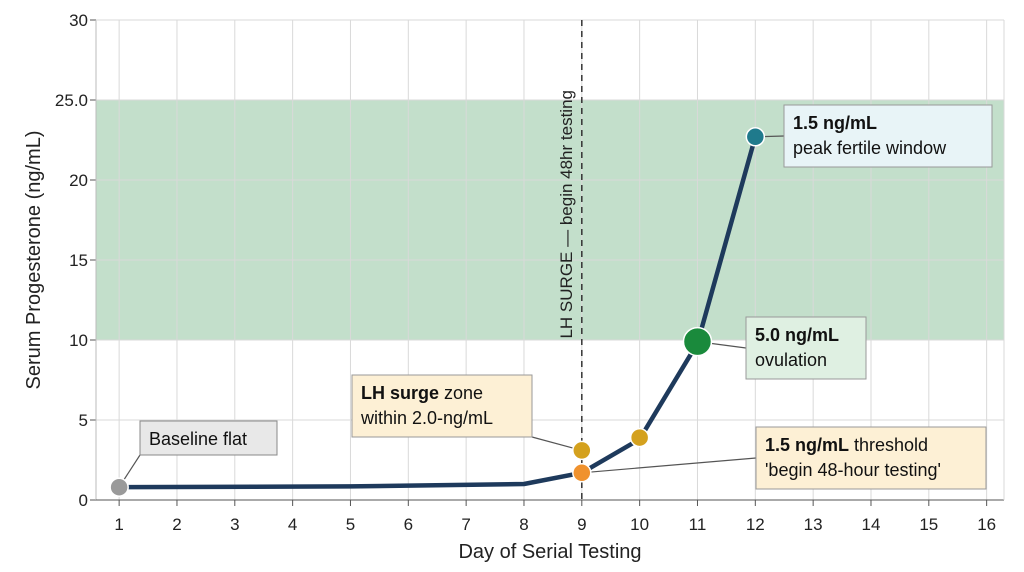 This screenshot has width=1024, height=572. I want to click on x-tick-label: 2, so click(176, 524).